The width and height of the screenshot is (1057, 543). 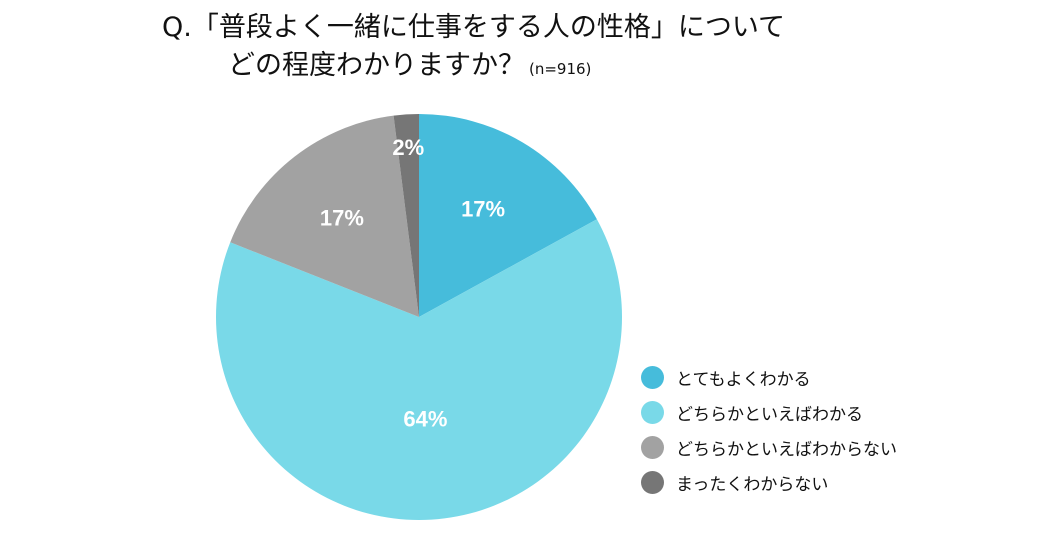 I want to click on chart-title-line2-text: どの程度わかりますか？, so click(x=376, y=65).